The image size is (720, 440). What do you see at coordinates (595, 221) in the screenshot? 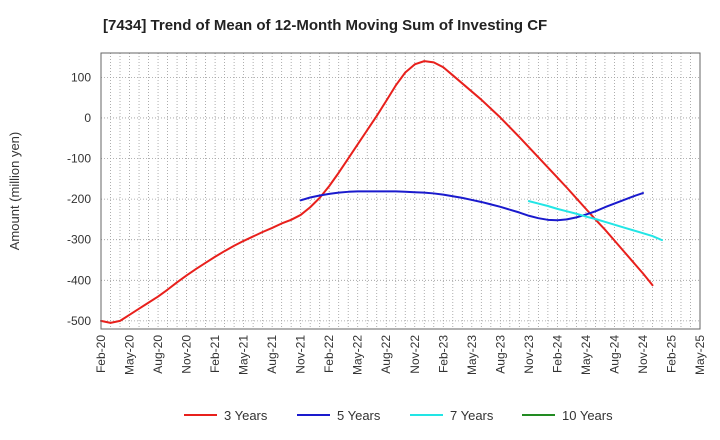
I see `series-line-7-years` at bounding box center [595, 221].